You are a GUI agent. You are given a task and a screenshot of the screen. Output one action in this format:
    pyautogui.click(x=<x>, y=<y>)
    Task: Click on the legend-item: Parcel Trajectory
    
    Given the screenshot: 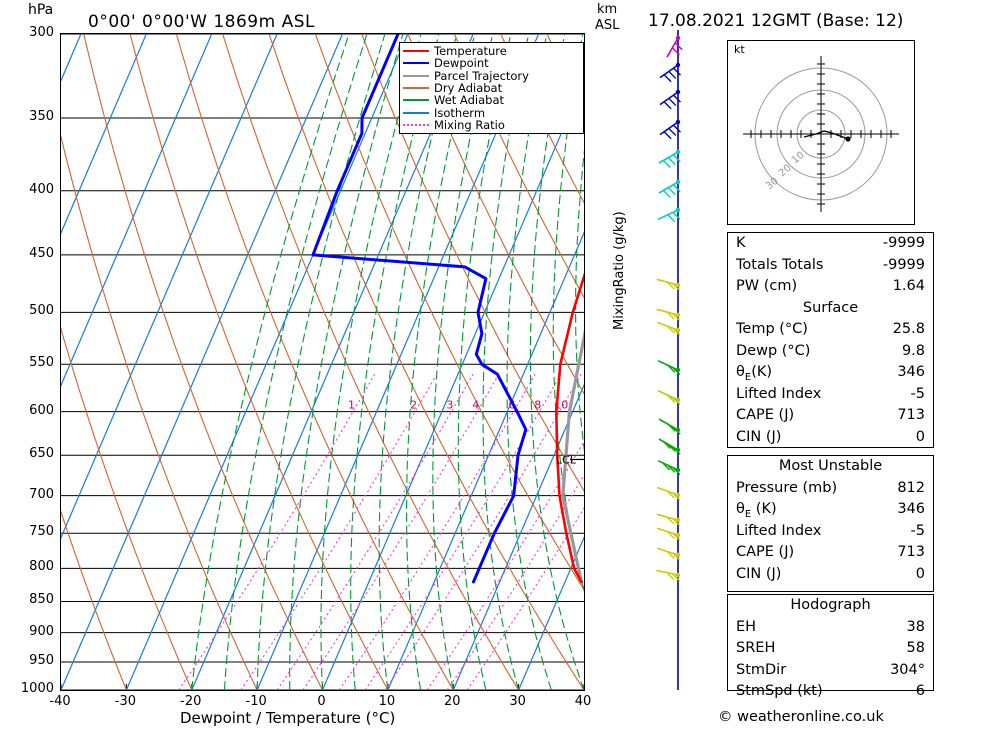 What is the action you would take?
    pyautogui.click(x=491, y=76)
    